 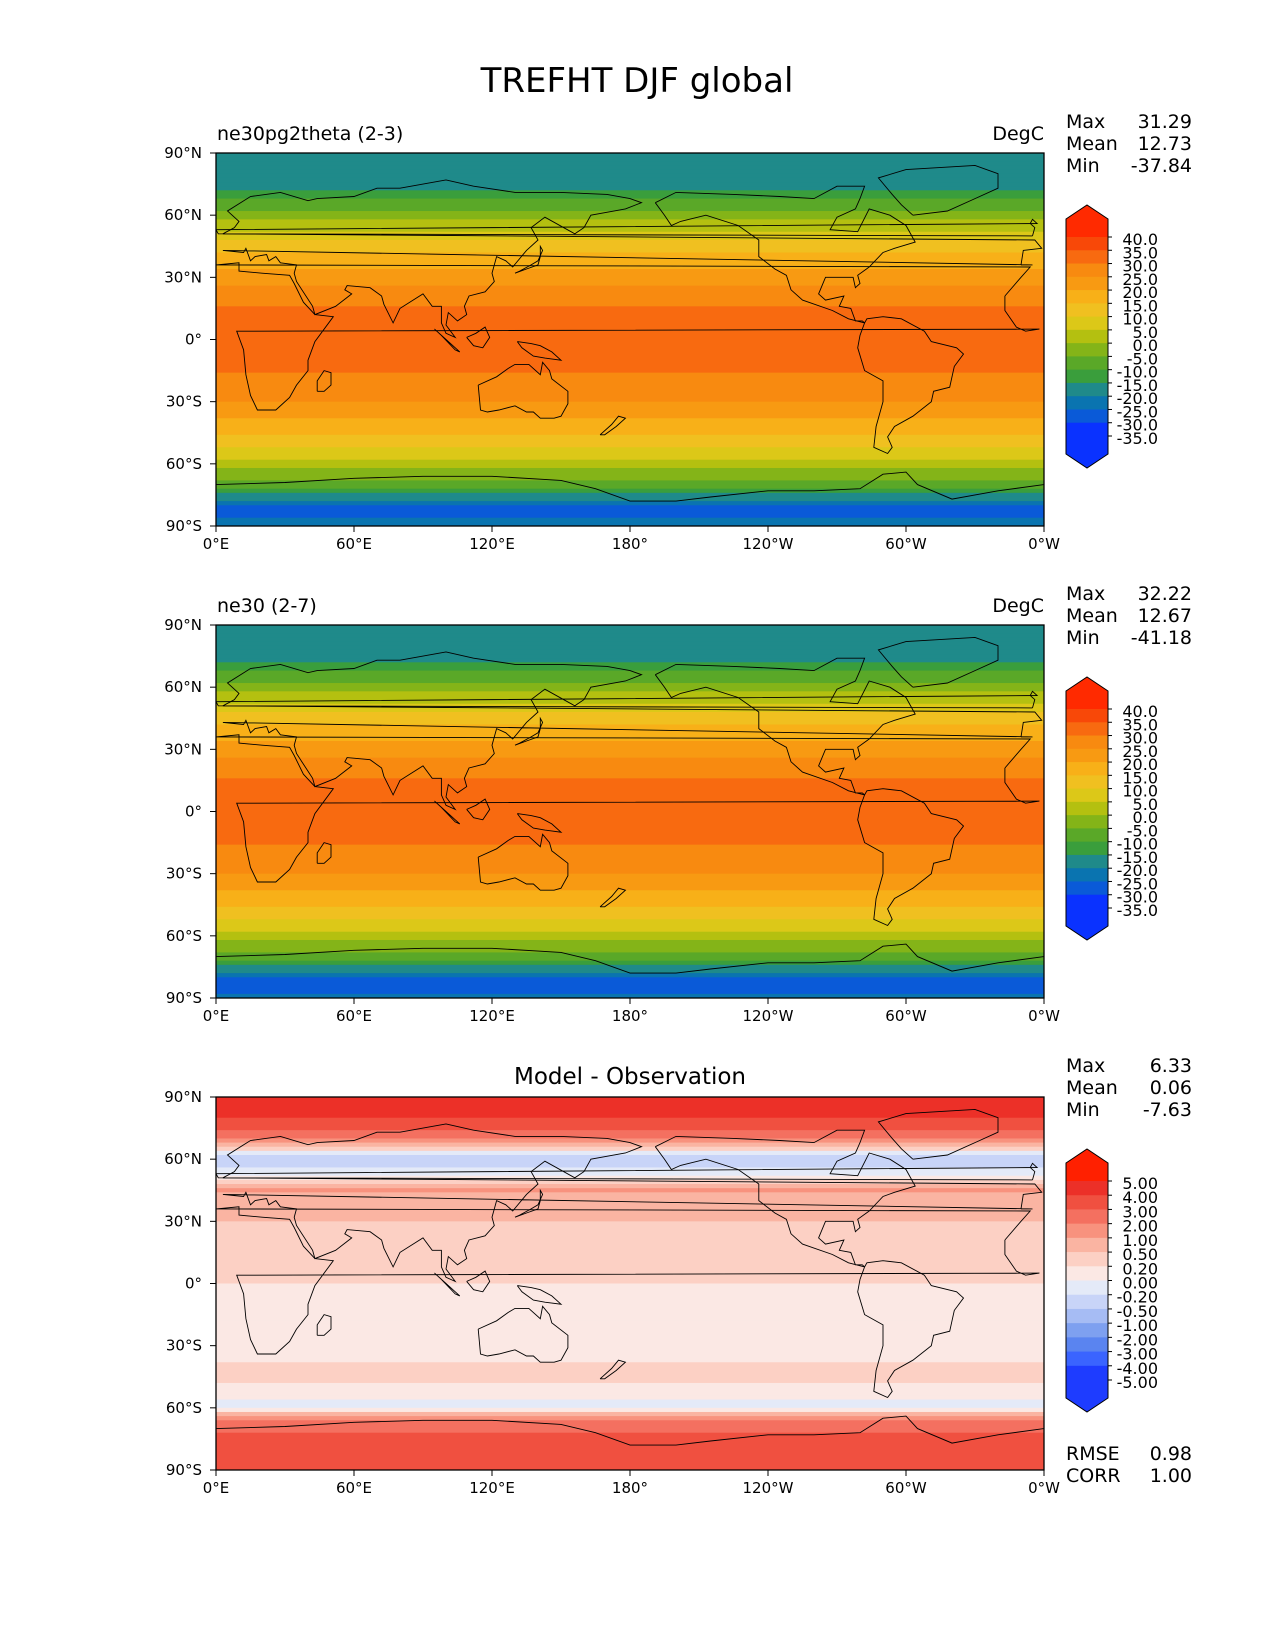 I want to click on colorbar-label: 2.00, so click(x=1140, y=1226).